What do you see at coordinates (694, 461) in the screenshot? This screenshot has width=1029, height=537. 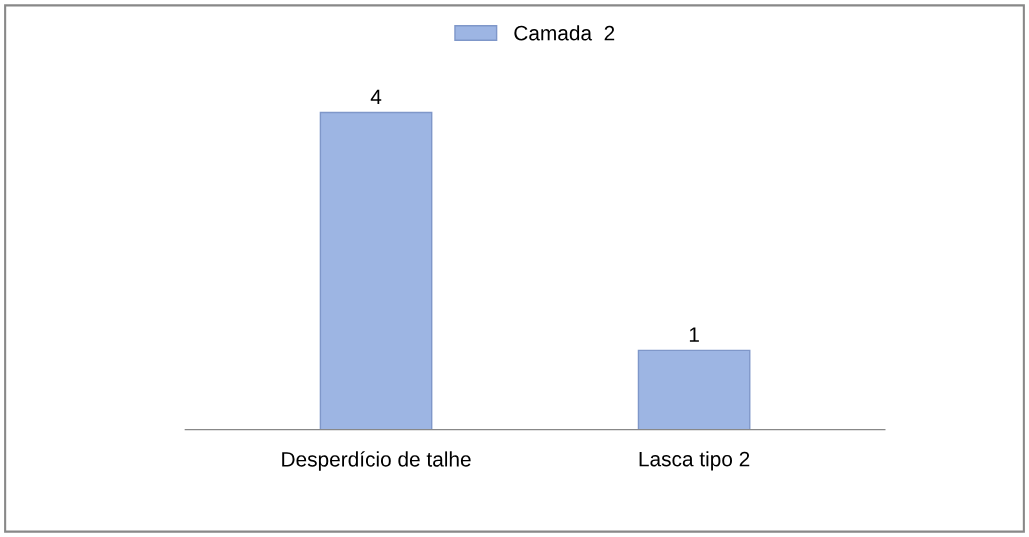 I see `x-tick-label: Lasca tipo 2` at bounding box center [694, 461].